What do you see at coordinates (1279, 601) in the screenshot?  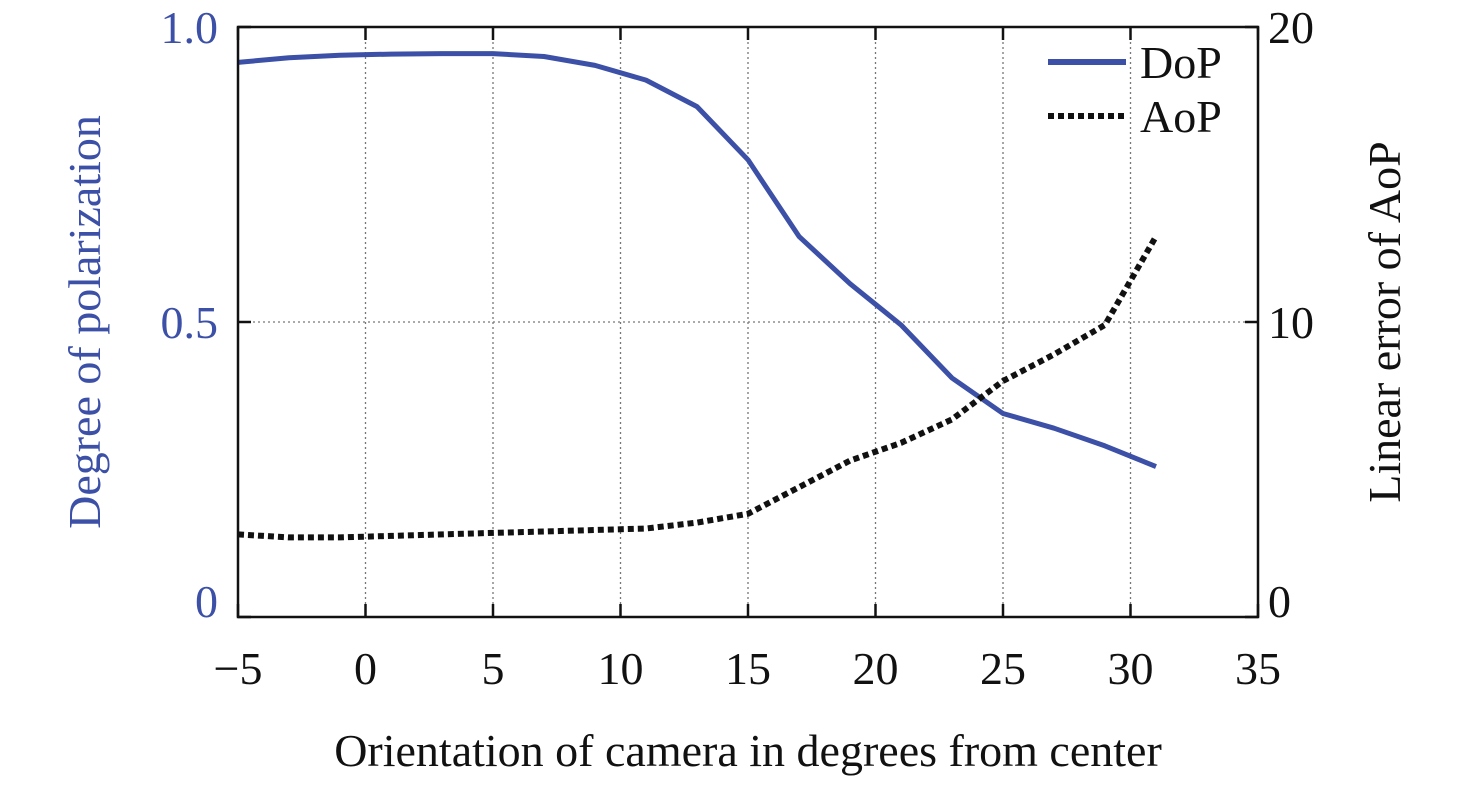 I see `y2-tick-label: 0` at bounding box center [1279, 601].